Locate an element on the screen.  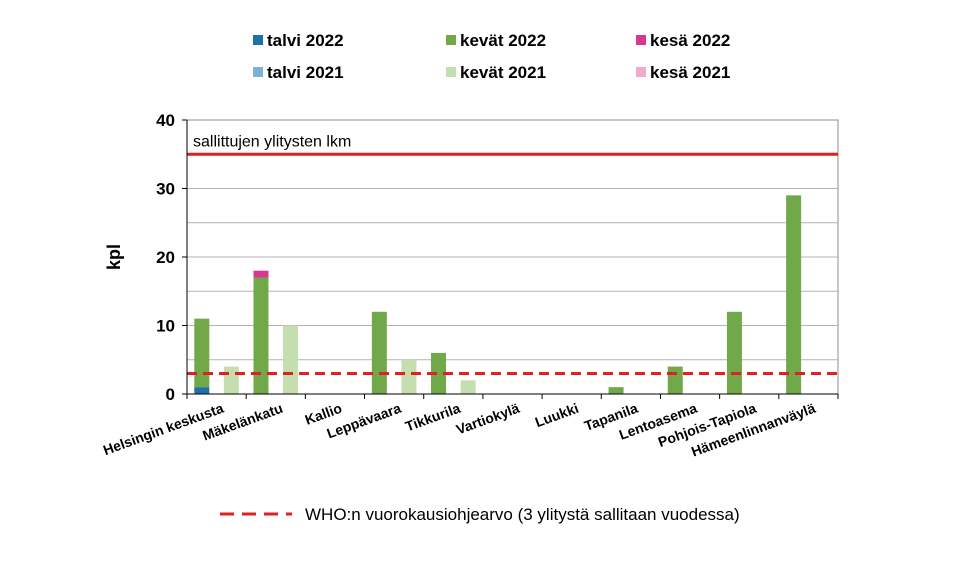
bar-talvi-2022-helsingin-keskusta is located at coordinates (202, 390).